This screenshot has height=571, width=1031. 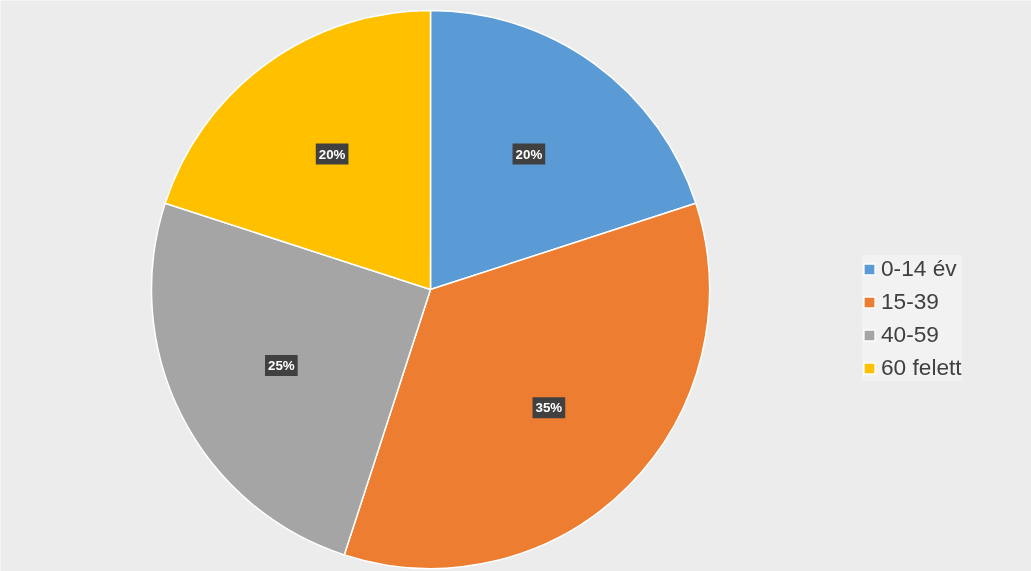 I want to click on legend-label: 60 felett, so click(x=921, y=367).